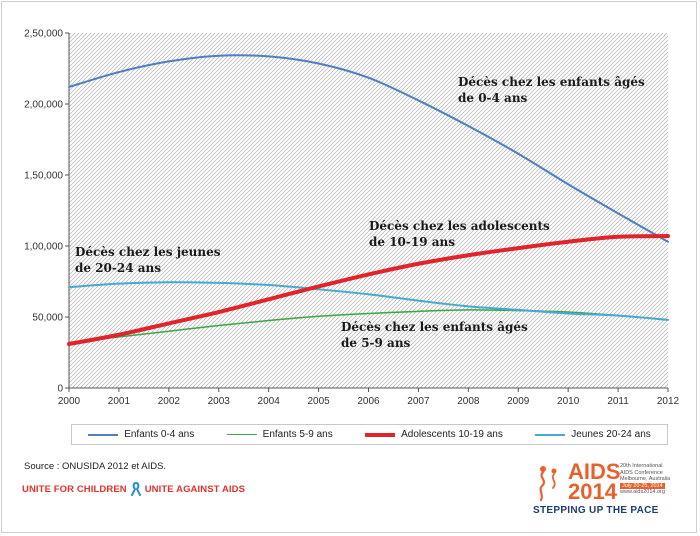  Describe the element at coordinates (318, 401) in the screenshot. I see `x-tick-label: 2005` at that location.